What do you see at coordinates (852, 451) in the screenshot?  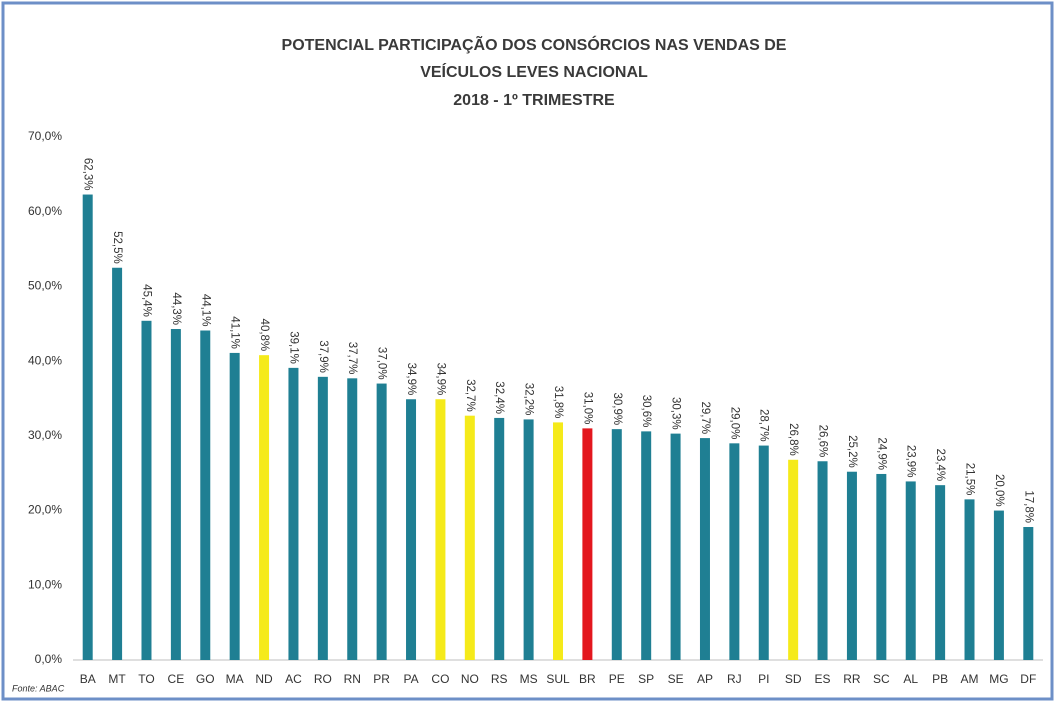 I see `data-label: 25,2%` at bounding box center [852, 451].